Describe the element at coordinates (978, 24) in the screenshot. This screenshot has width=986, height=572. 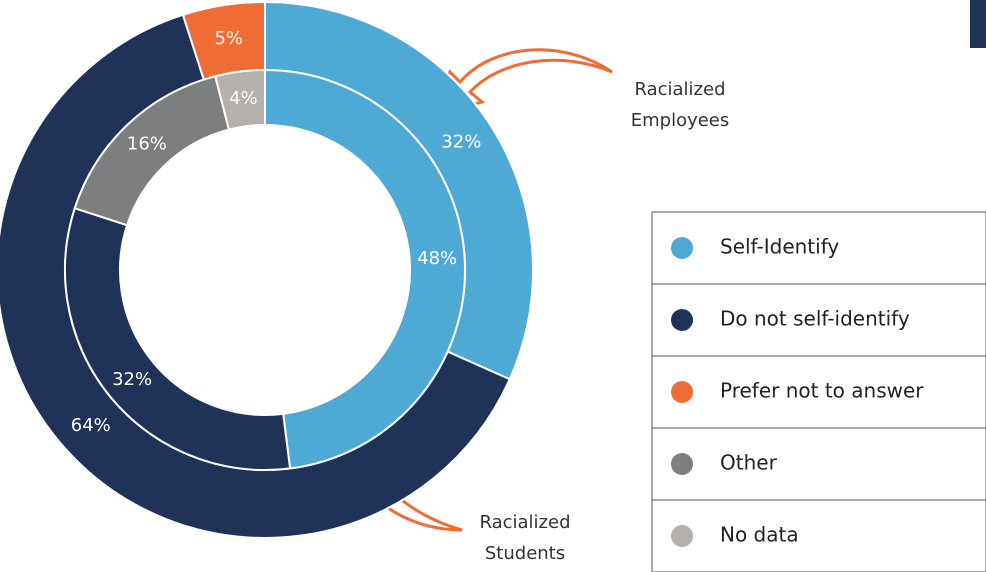
I see `corner-block` at that location.